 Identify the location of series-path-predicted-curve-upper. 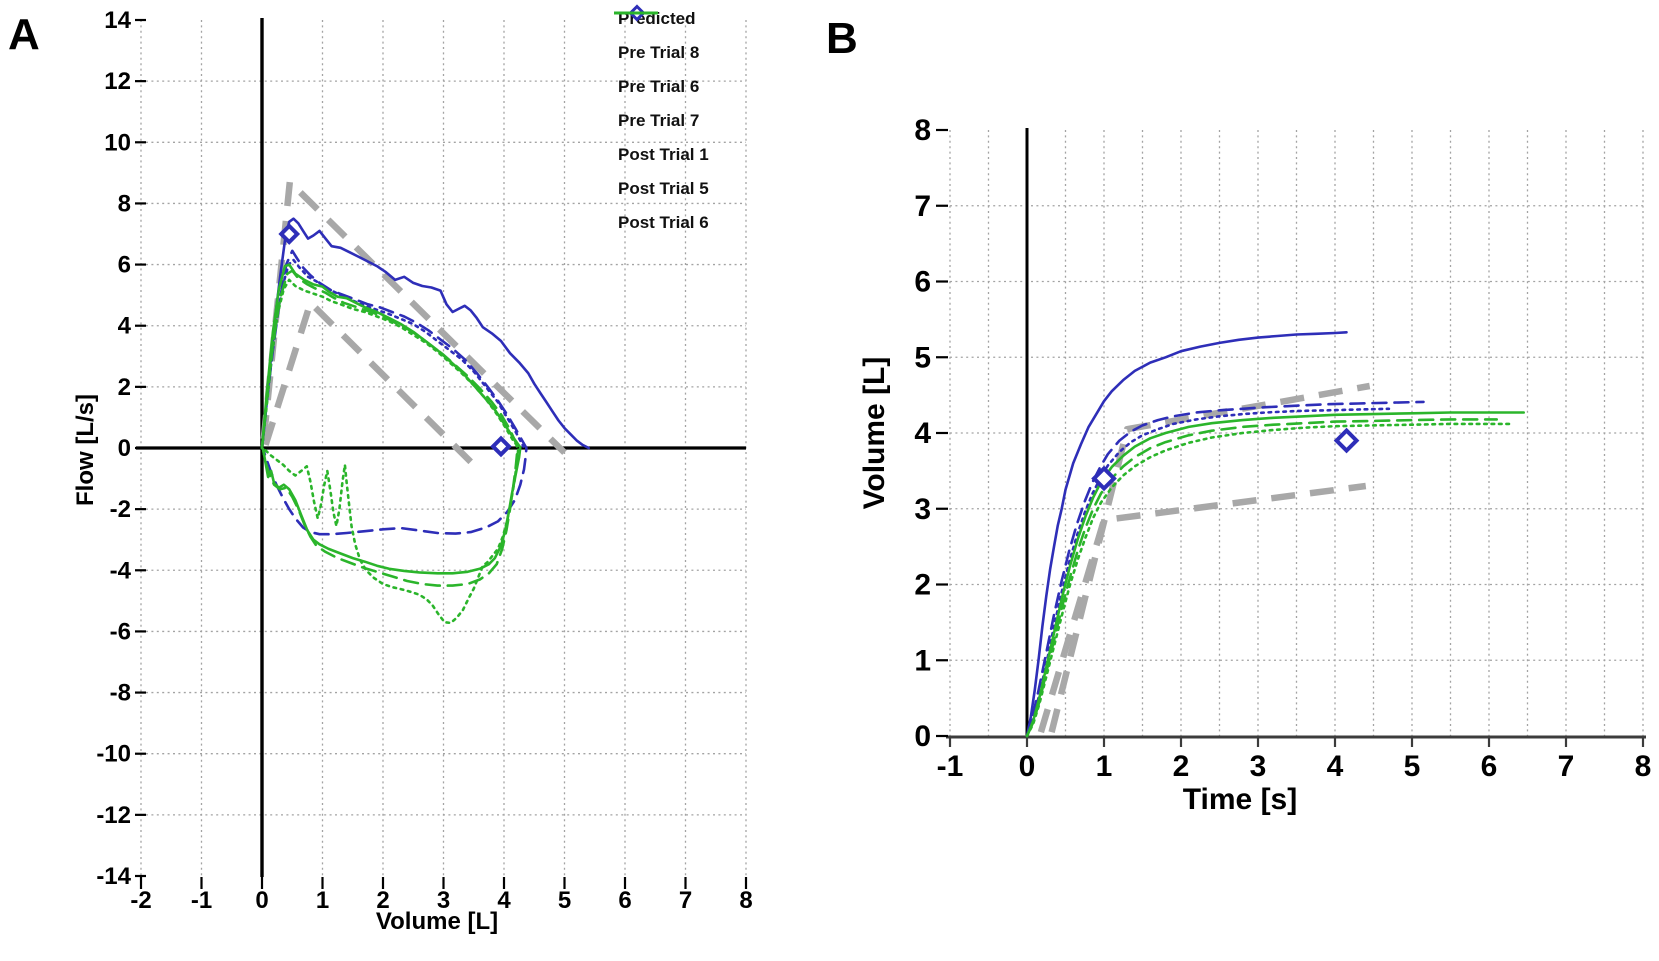
(1209, 557).